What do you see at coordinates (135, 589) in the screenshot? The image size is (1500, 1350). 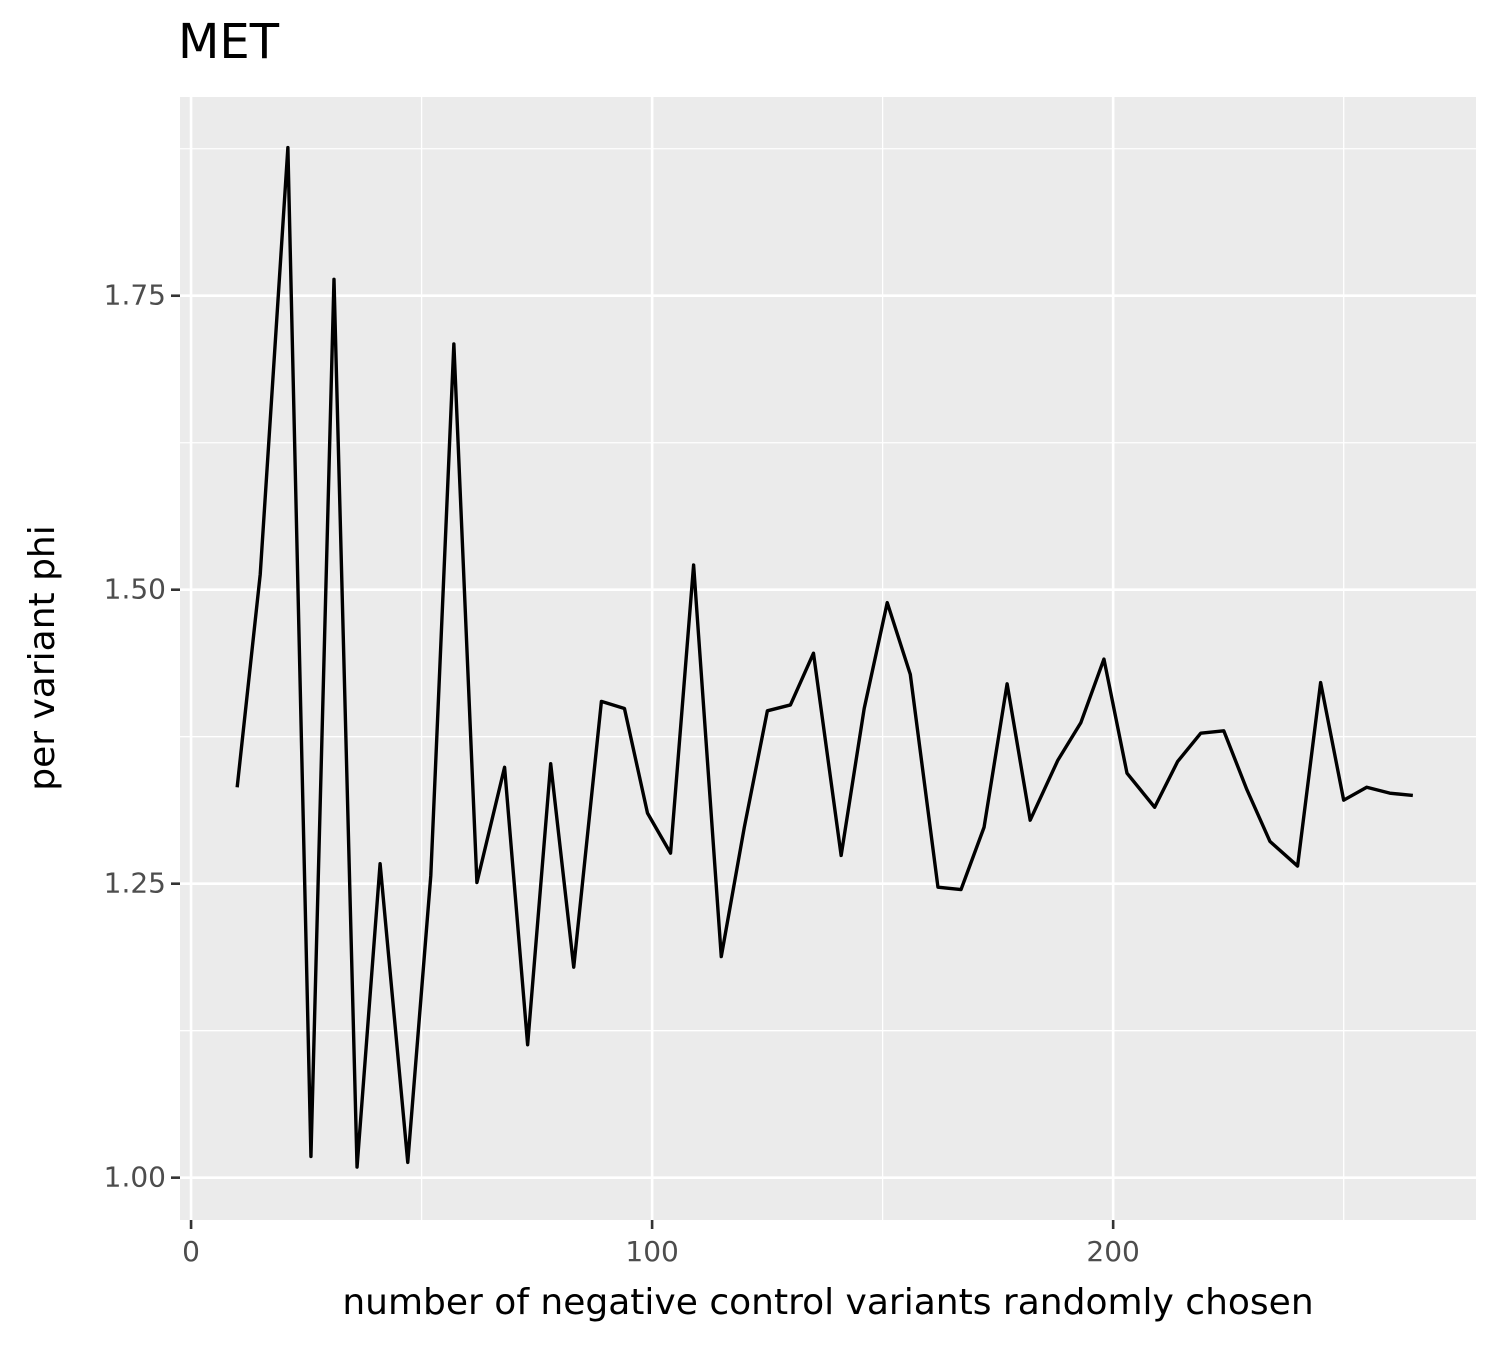 I see `y-tick-label: 1.50` at bounding box center [135, 589].